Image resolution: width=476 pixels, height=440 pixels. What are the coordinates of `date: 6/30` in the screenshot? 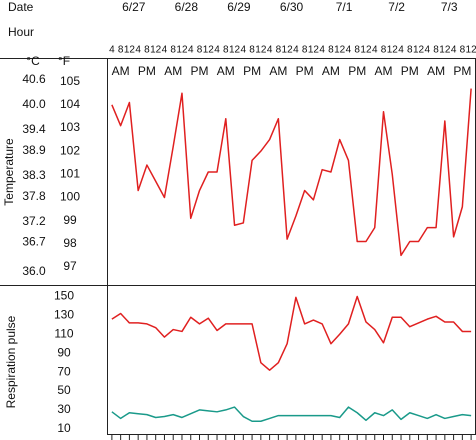 It's located at (292, 7).